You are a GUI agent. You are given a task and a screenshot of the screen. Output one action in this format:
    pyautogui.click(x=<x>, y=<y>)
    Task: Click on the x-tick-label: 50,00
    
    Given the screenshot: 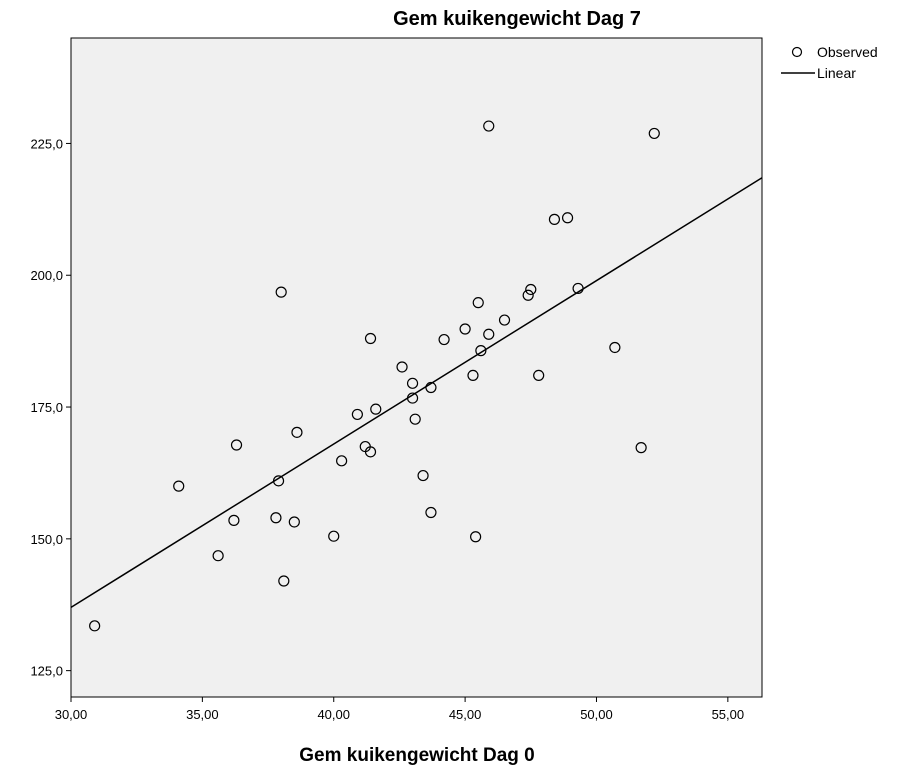 What is the action you would take?
    pyautogui.click(x=596, y=714)
    